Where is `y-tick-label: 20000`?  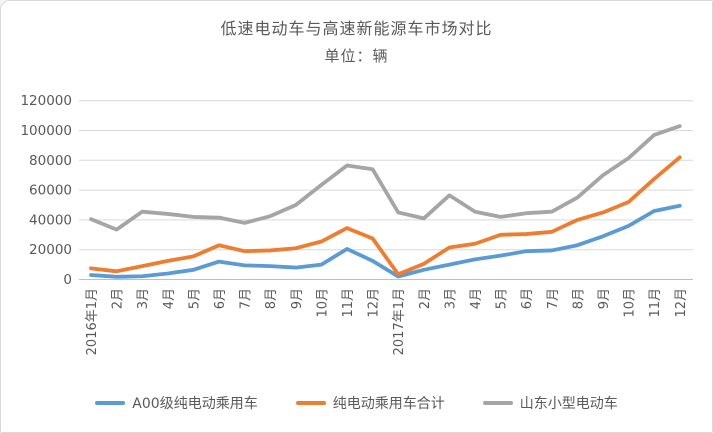 y-tick-label: 20000 is located at coordinates (50, 250).